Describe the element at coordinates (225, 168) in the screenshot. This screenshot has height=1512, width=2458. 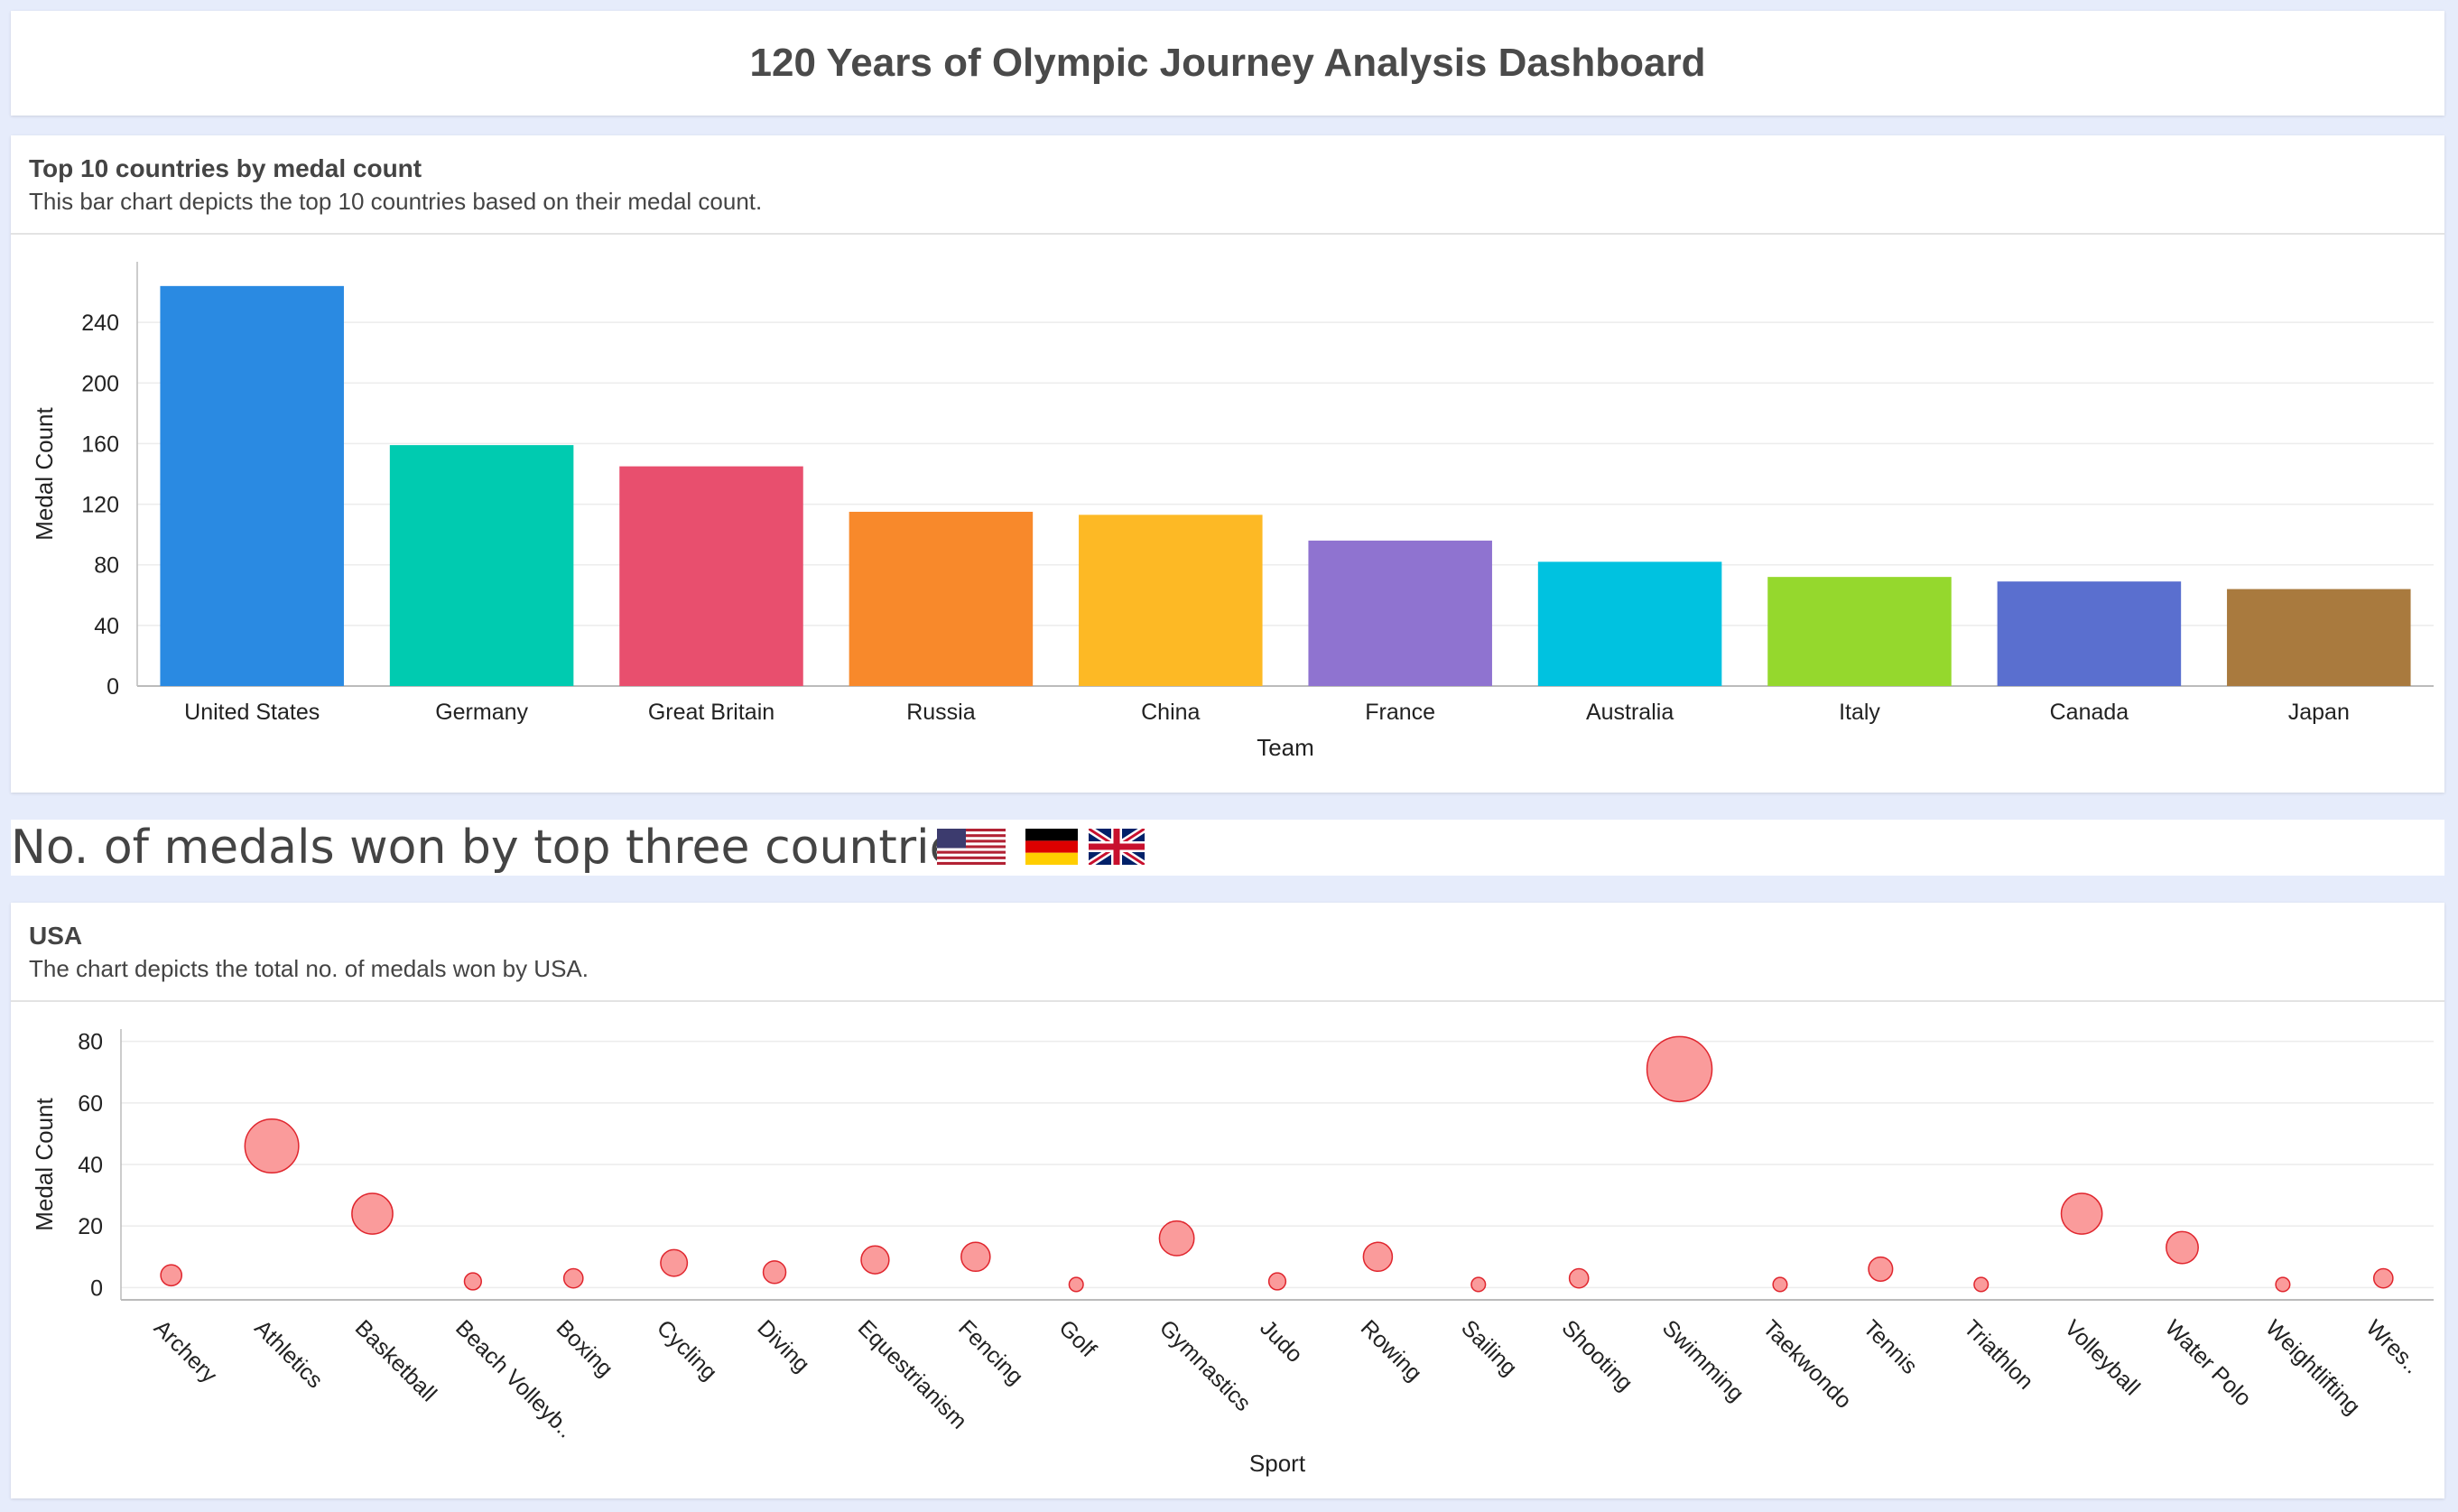
I see `bar-chart-title: Top 10 countries by medal count` at that location.